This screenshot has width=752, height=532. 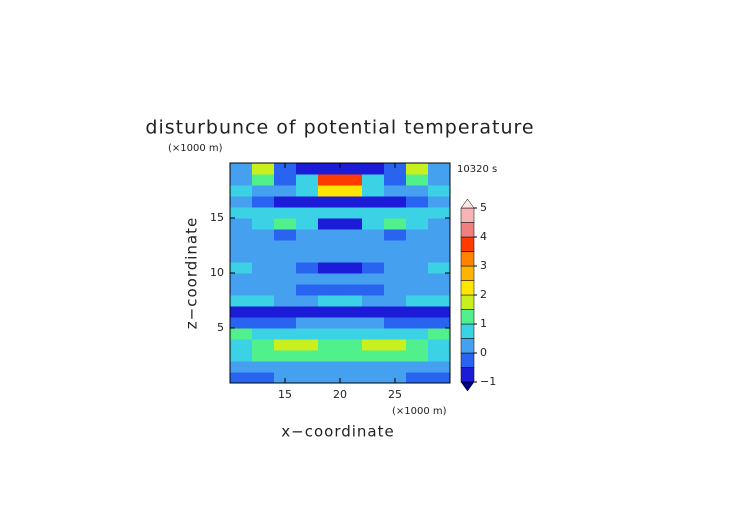 I want to click on colorbar-tick-label: 2, so click(x=483, y=294).